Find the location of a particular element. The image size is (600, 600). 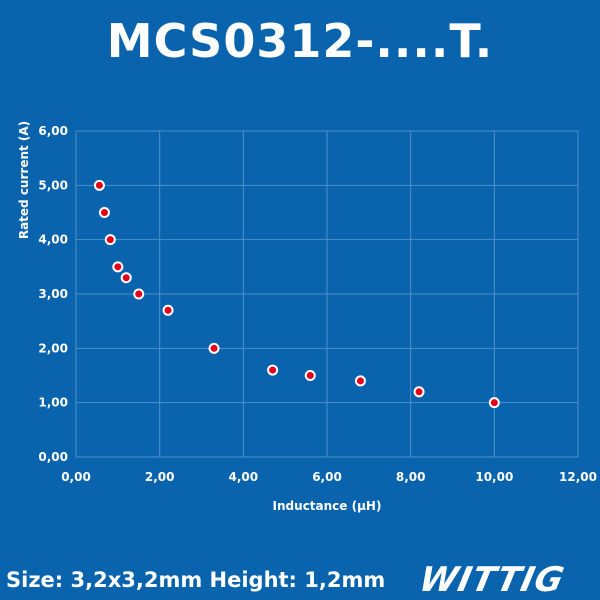

x-tick-label: 6,00 is located at coordinates (327, 477).